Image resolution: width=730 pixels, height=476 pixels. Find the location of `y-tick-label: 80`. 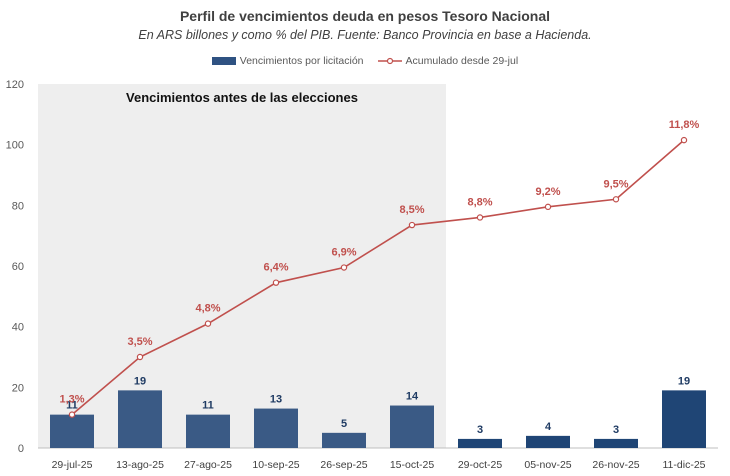

y-tick-label: 80 is located at coordinates (18, 206).